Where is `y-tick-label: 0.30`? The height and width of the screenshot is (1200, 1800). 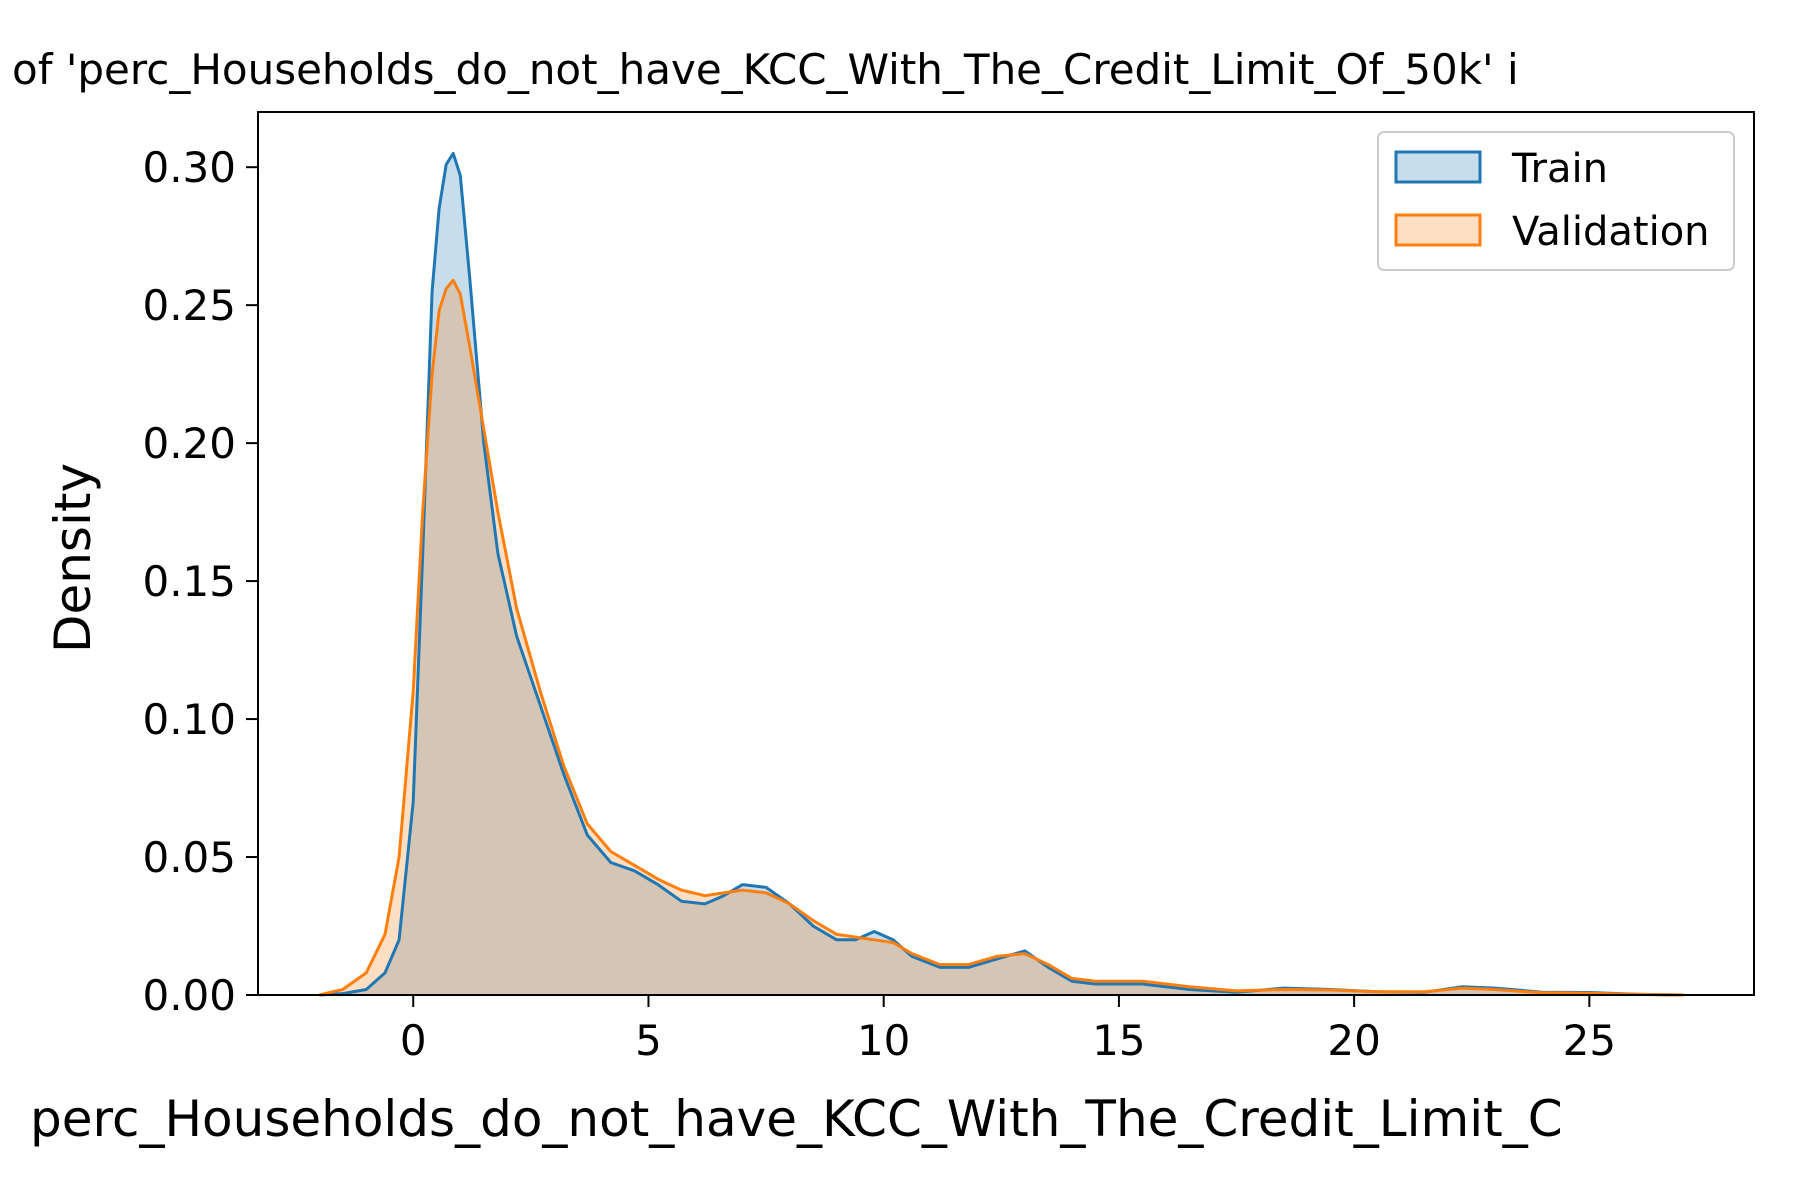
y-tick-label: 0.30 is located at coordinates (189, 167).